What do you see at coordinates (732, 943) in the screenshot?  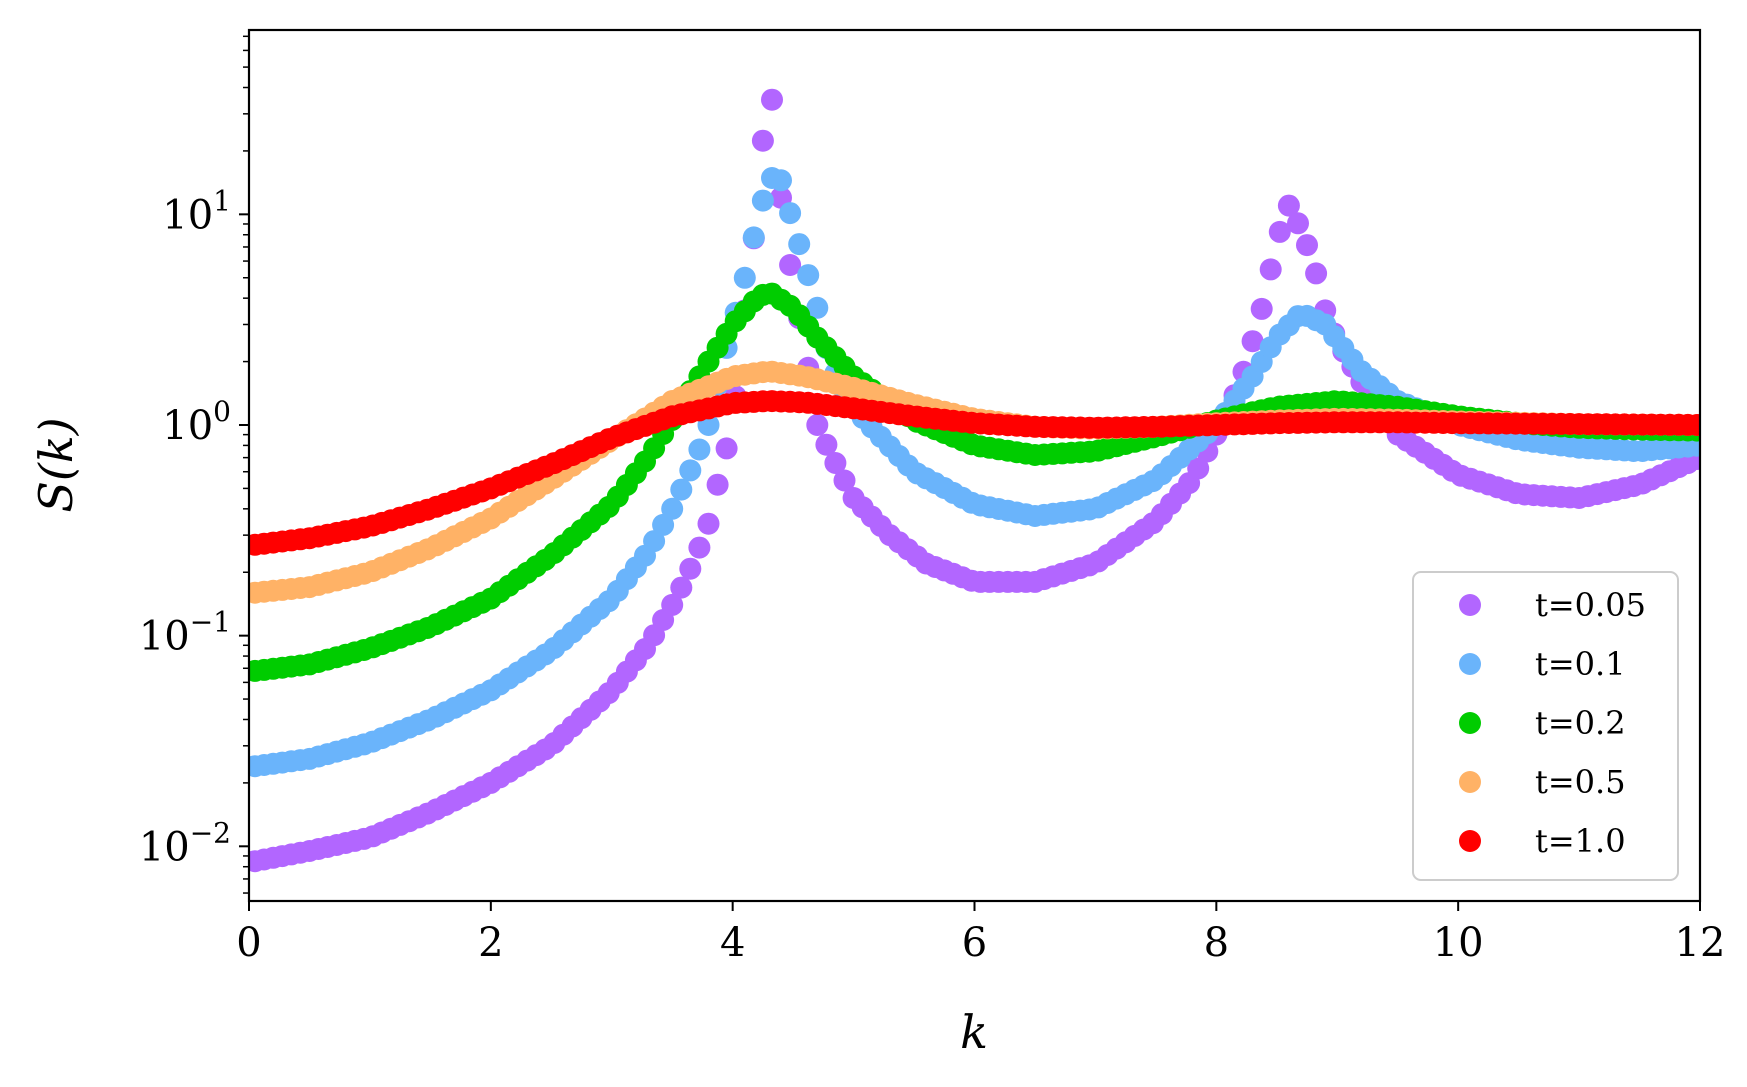 I see `x-tick-label: 4` at bounding box center [732, 943].